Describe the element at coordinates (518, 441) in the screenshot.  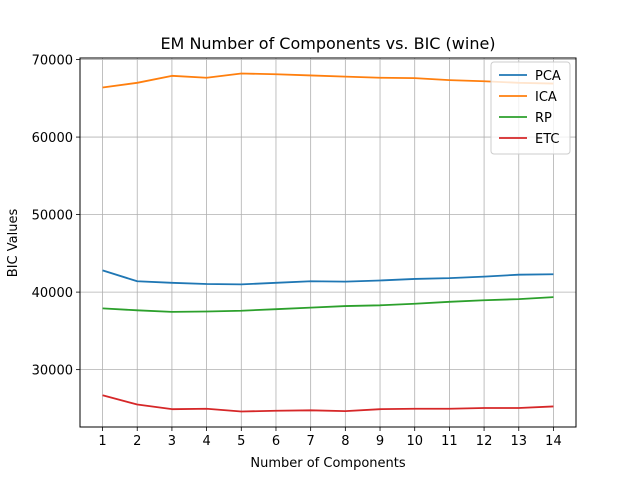
I see `x-tick-label: 13` at that location.